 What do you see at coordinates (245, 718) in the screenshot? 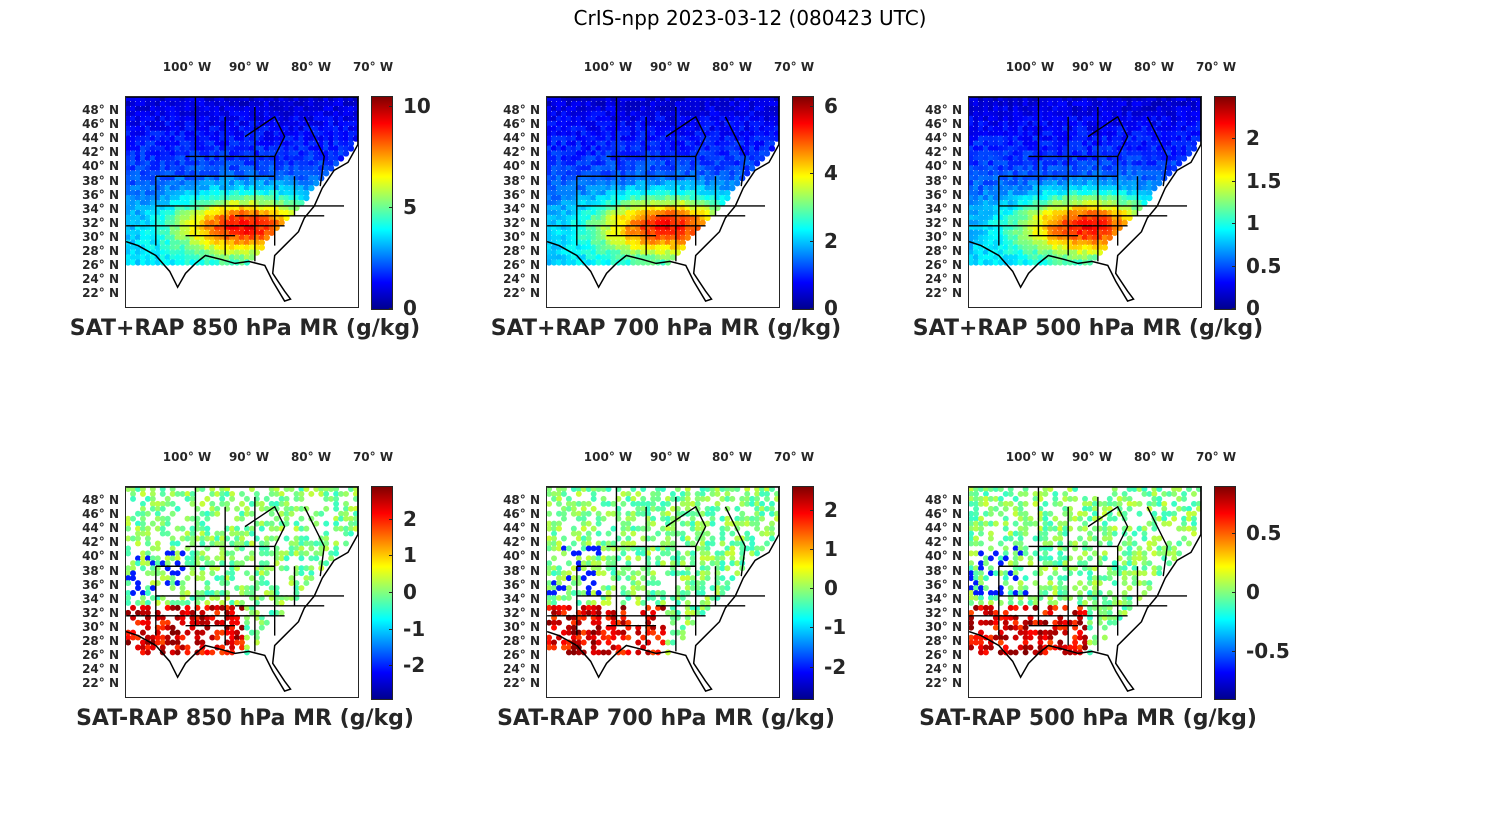
I see `panel-title: SAT-RAP 850 hPa MR (g/kg)` at bounding box center [245, 718].